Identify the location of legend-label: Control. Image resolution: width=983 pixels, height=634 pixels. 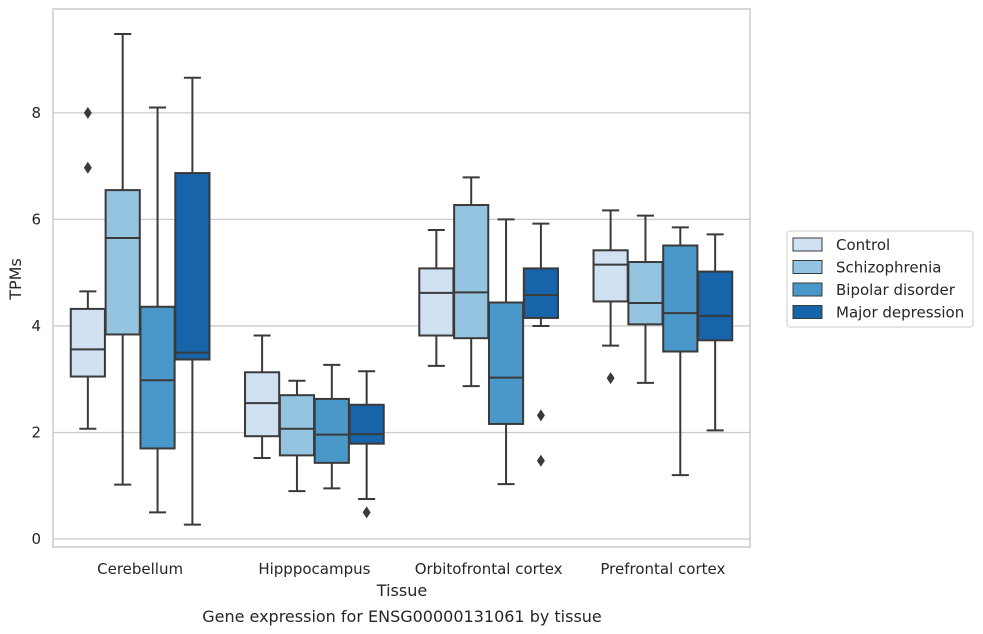
(863, 245).